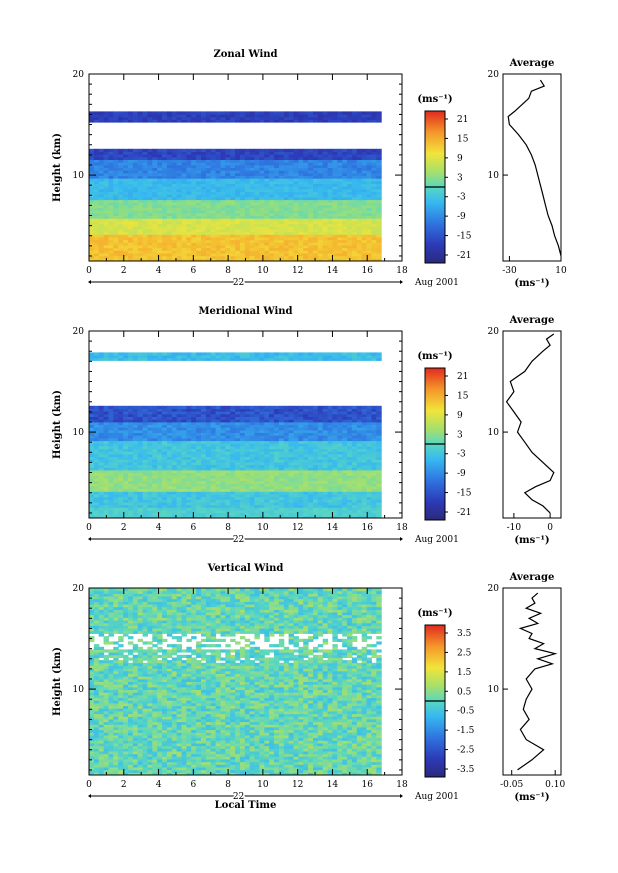  Describe the element at coordinates (402, 271) in the screenshot. I see `x-tick-label: 18` at that location.